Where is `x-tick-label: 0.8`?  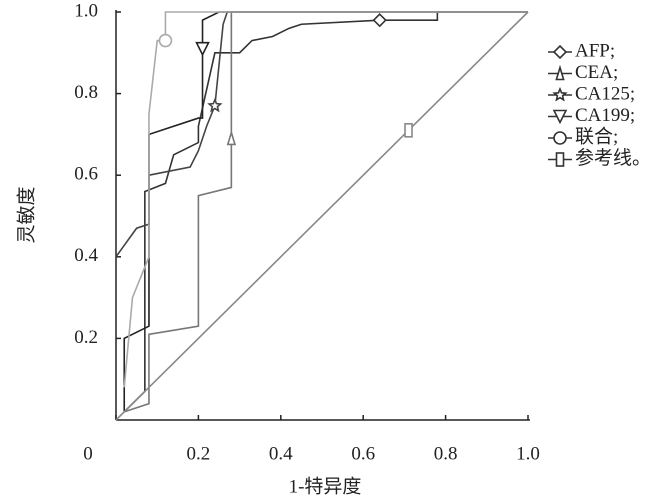 x-tick-label: 0.8 is located at coordinates (446, 453).